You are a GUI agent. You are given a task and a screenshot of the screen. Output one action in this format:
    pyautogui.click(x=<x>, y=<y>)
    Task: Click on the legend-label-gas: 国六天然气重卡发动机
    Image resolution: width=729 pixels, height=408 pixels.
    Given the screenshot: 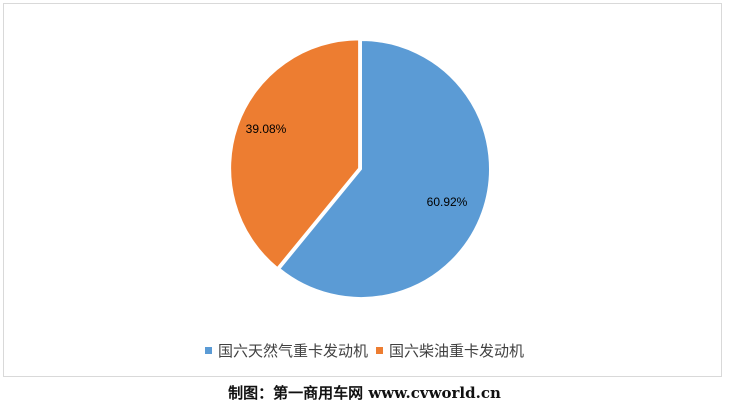 What is the action you would take?
    pyautogui.click(x=292, y=351)
    